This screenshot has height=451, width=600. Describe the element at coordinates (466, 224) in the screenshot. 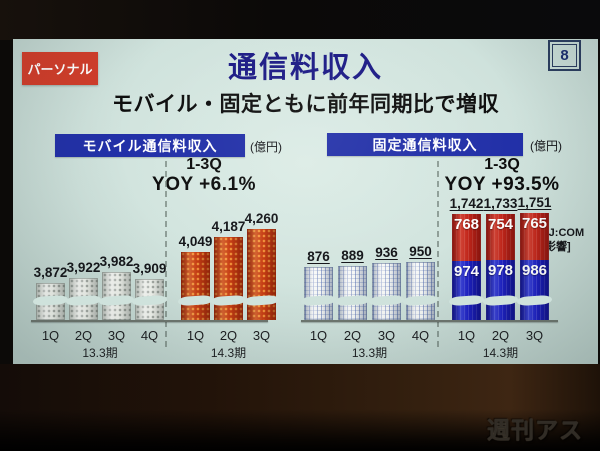

I see `segment-value-label: 768` at that location.